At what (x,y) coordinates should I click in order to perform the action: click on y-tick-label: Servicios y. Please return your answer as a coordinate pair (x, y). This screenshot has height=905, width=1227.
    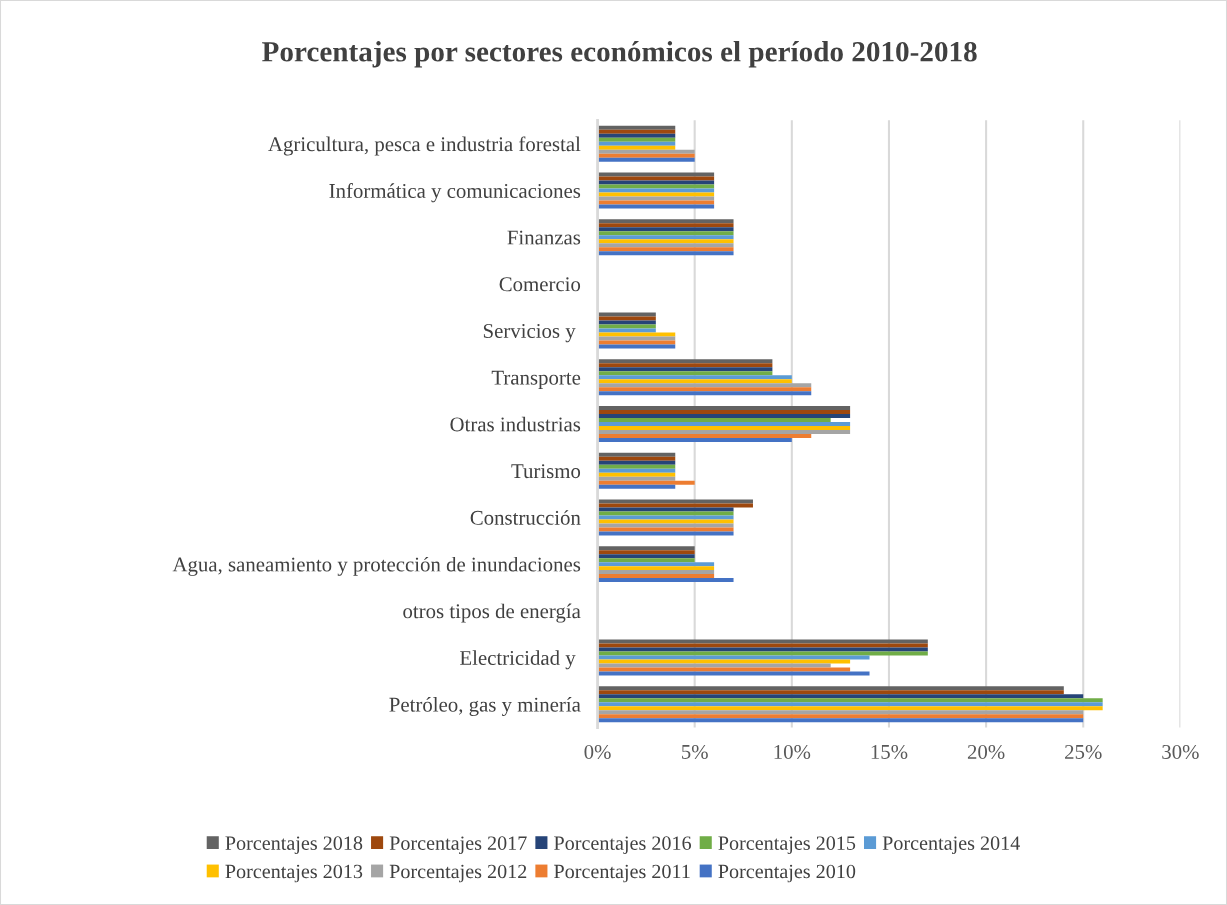
    Looking at the image, I should click on (529, 333).